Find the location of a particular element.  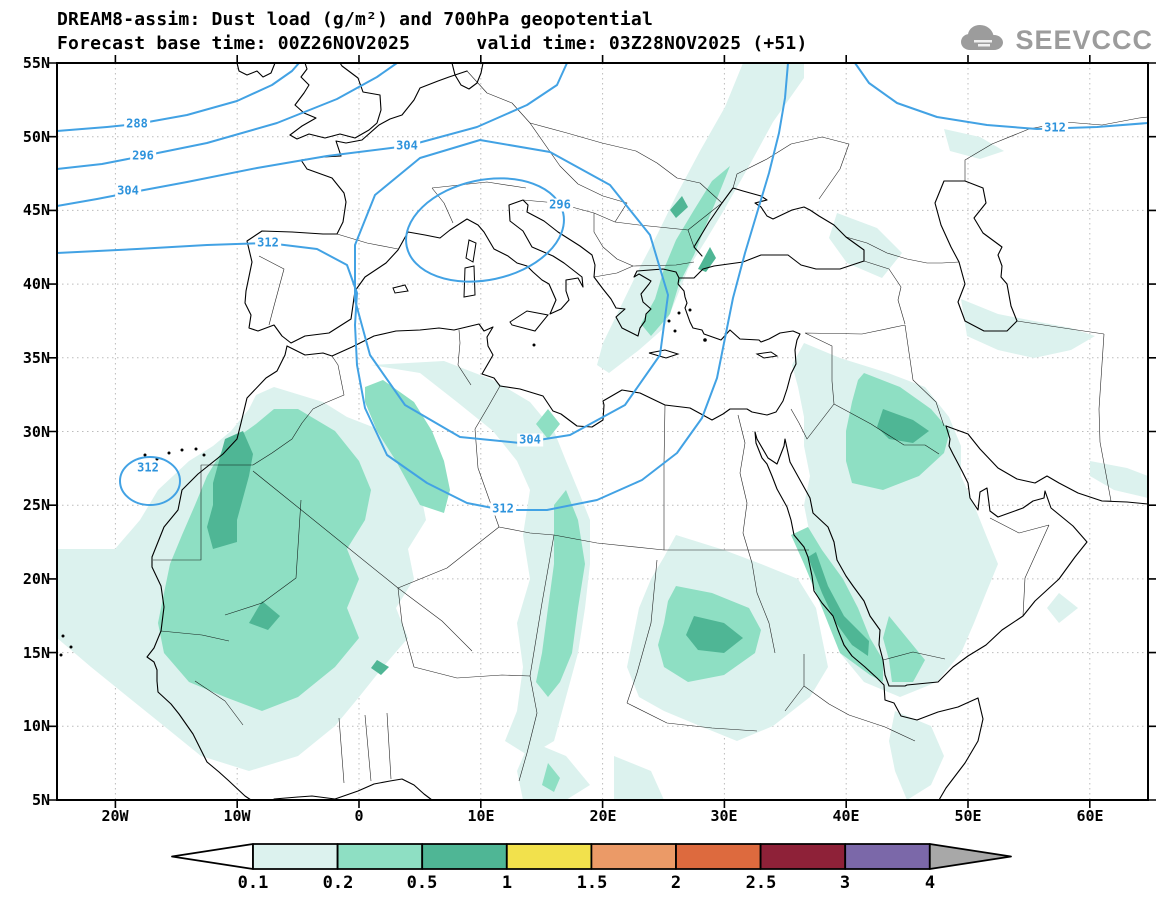

colorbar-tick-label: 1 is located at coordinates (507, 883).